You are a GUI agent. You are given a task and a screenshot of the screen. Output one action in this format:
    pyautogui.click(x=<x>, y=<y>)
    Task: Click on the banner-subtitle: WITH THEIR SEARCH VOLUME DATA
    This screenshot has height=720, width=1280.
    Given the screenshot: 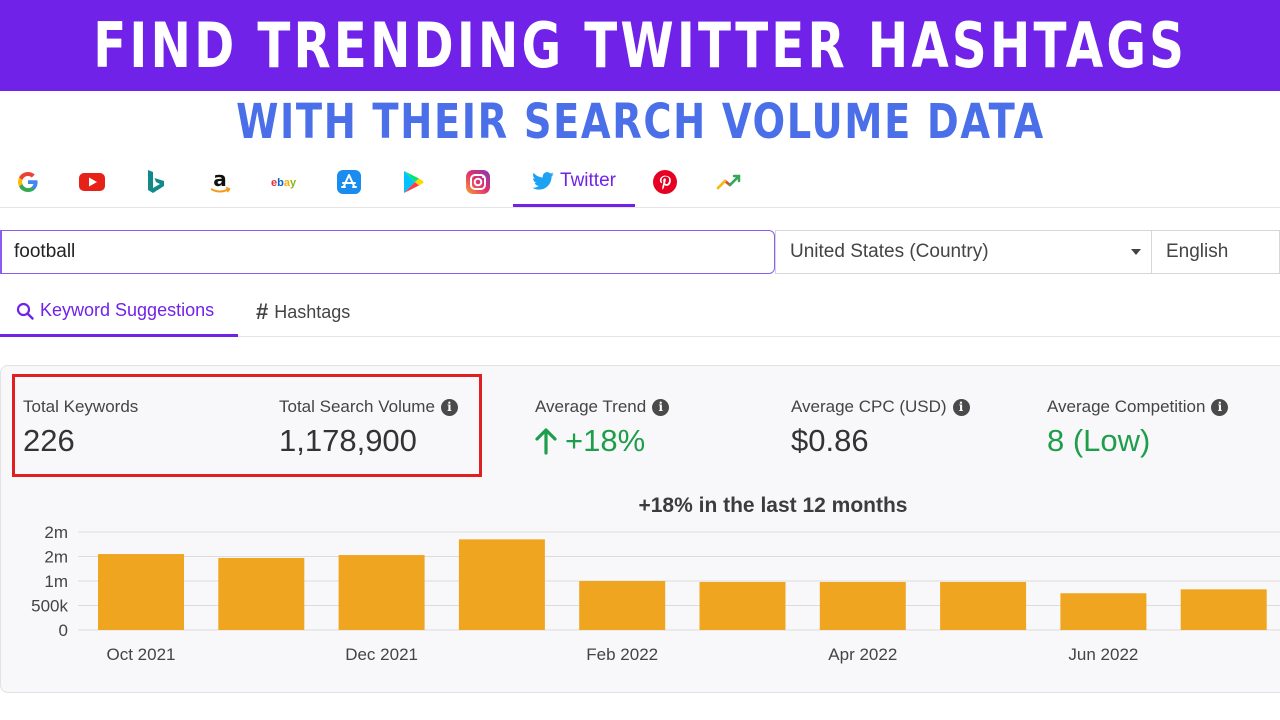 What is the action you would take?
    pyautogui.click(x=640, y=122)
    